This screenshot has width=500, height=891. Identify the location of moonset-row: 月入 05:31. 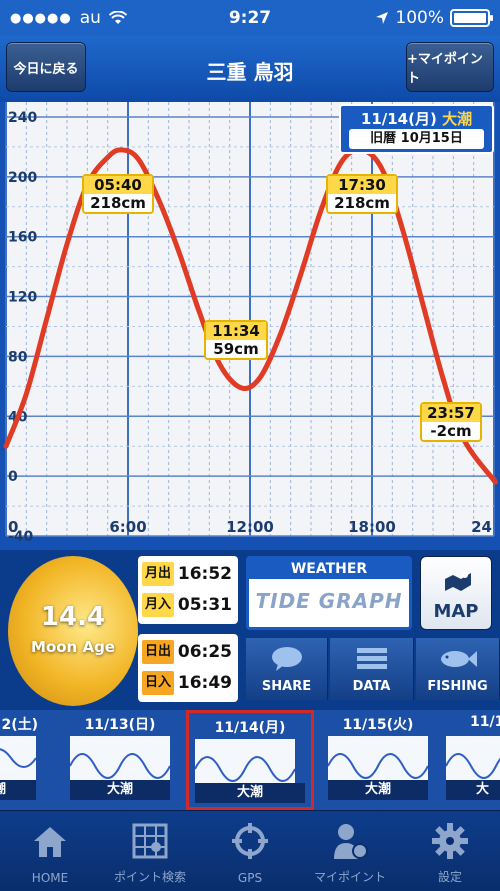
(188, 605).